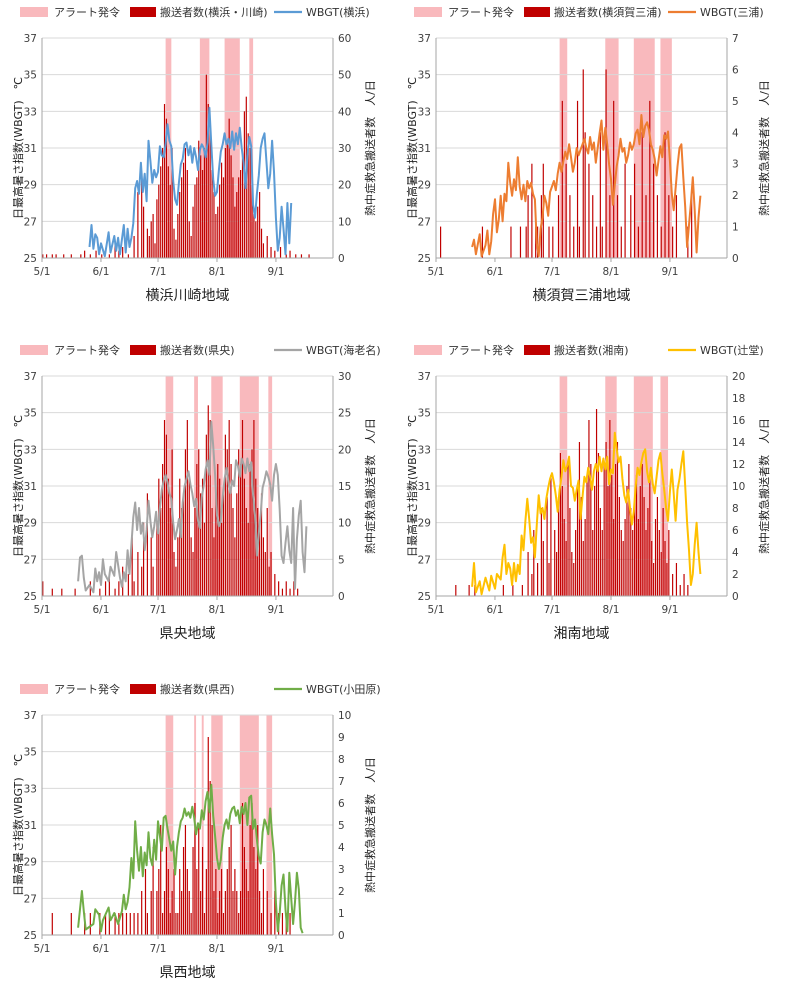 This screenshot has width=788, height=1007. What do you see at coordinates (341, 597) in the screenshot?
I see `y-tick-right: 0` at bounding box center [341, 597].